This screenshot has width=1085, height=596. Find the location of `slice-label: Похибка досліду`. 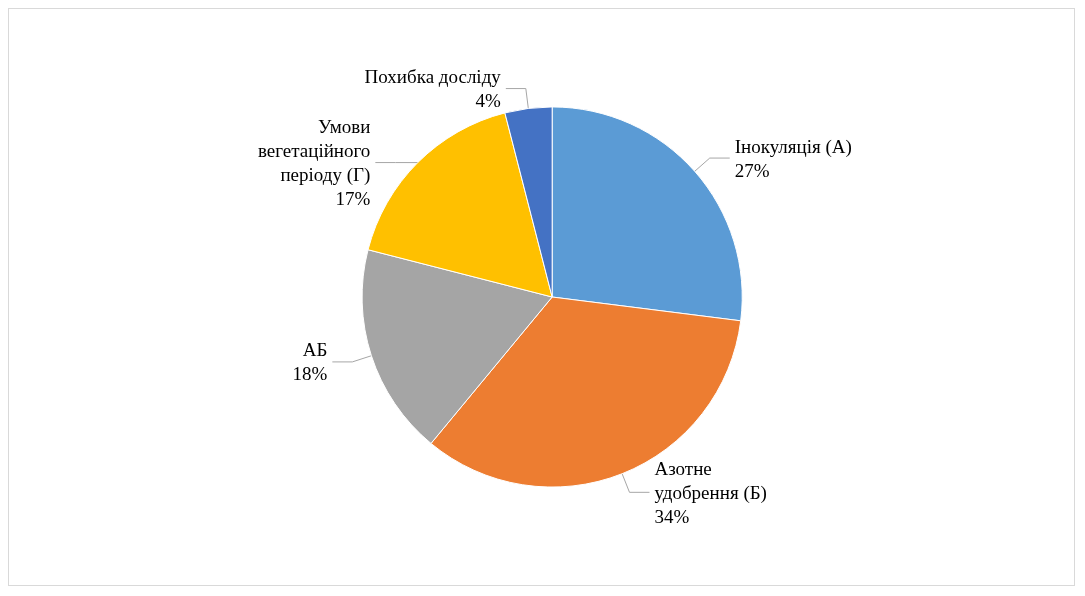

slice-label: Похибка досліду is located at coordinates (433, 77).